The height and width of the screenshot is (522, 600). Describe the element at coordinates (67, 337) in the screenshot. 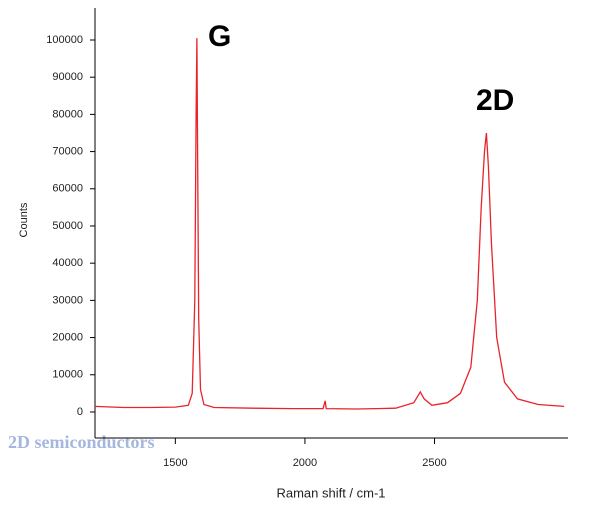

I see `y-tick-label: 20000` at that location.